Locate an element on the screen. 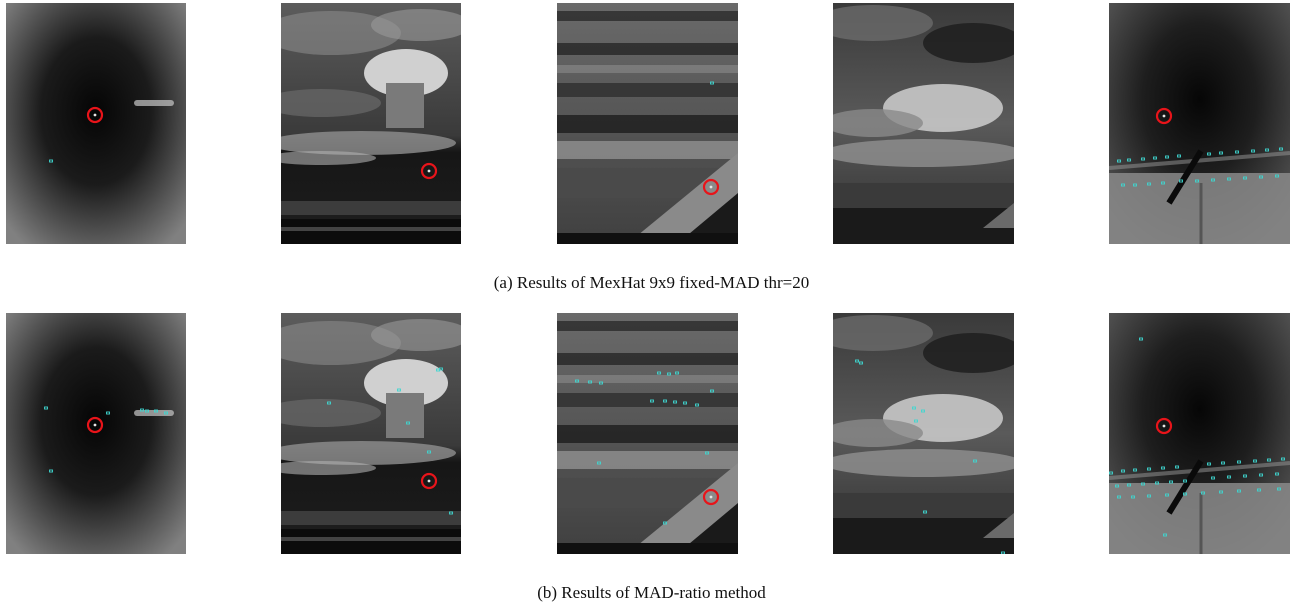  vignette-structure-image is located at coordinates (1199, 123).